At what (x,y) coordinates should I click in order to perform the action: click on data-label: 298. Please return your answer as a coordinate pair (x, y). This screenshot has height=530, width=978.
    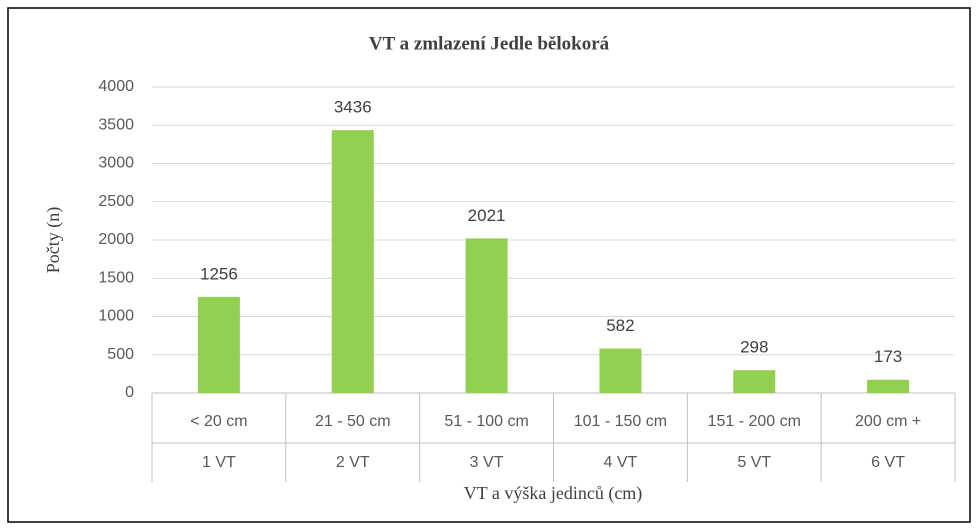
    Looking at the image, I should click on (754, 347).